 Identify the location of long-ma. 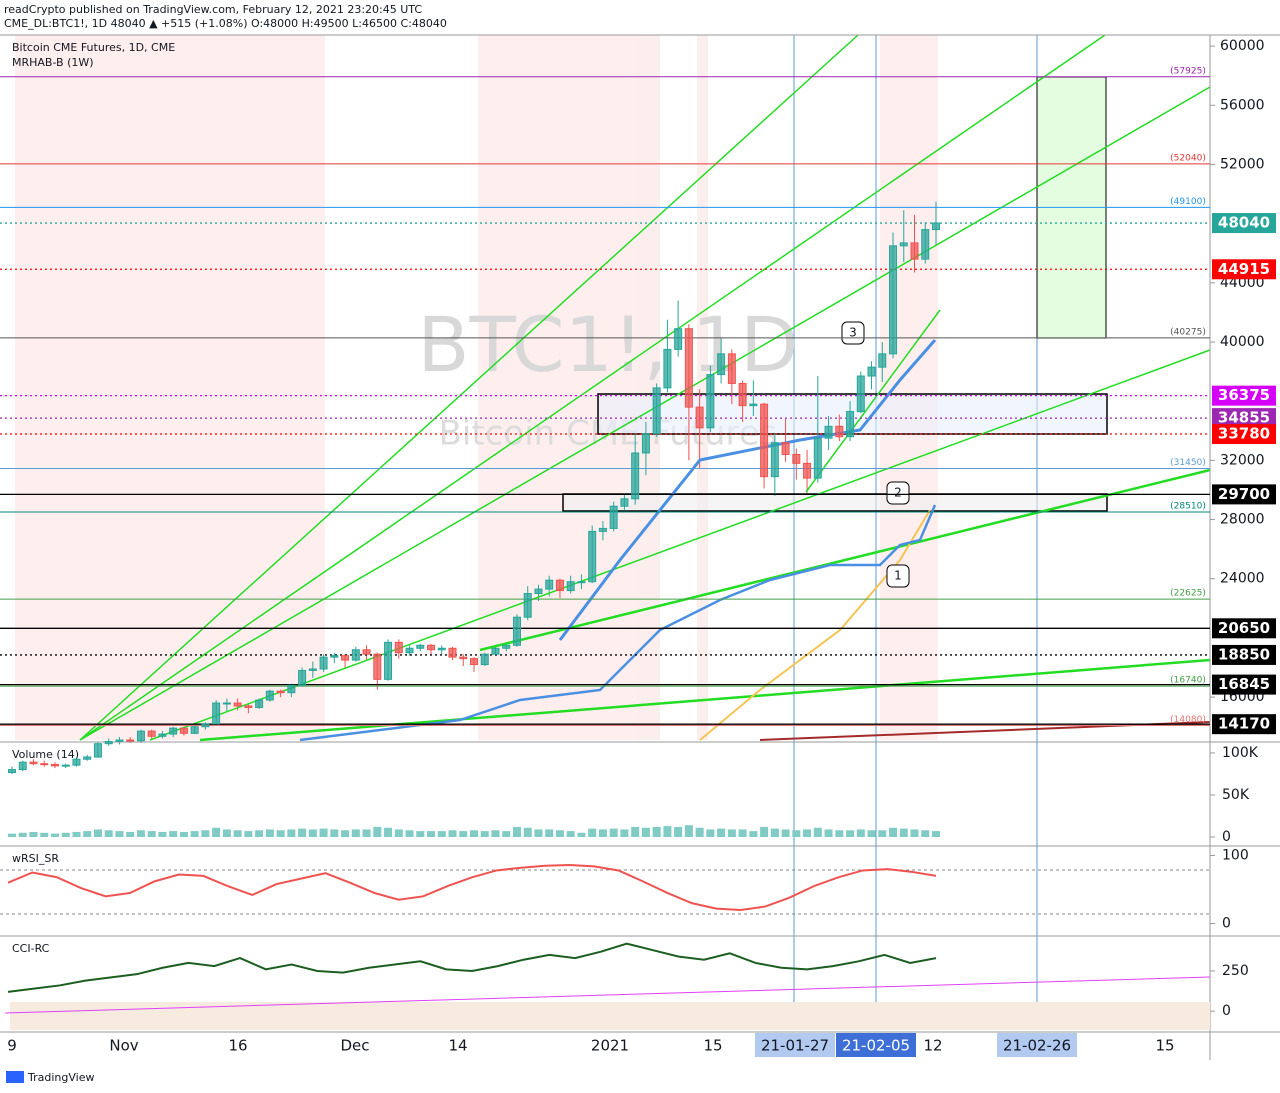
(985, 731).